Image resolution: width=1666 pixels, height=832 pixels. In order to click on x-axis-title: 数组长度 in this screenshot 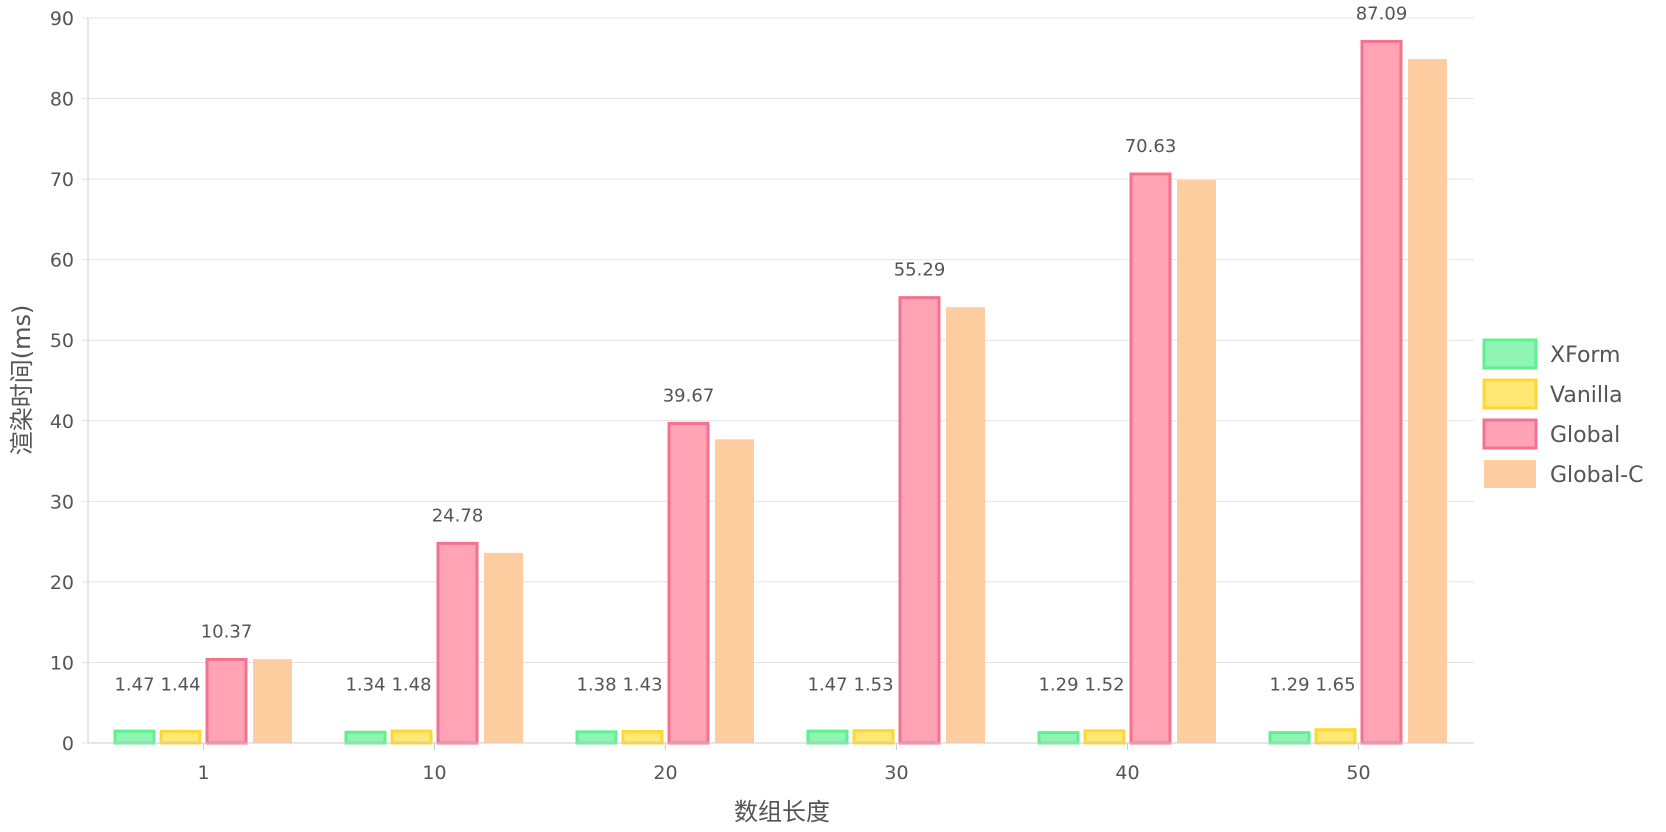, I will do `click(782, 812)`.